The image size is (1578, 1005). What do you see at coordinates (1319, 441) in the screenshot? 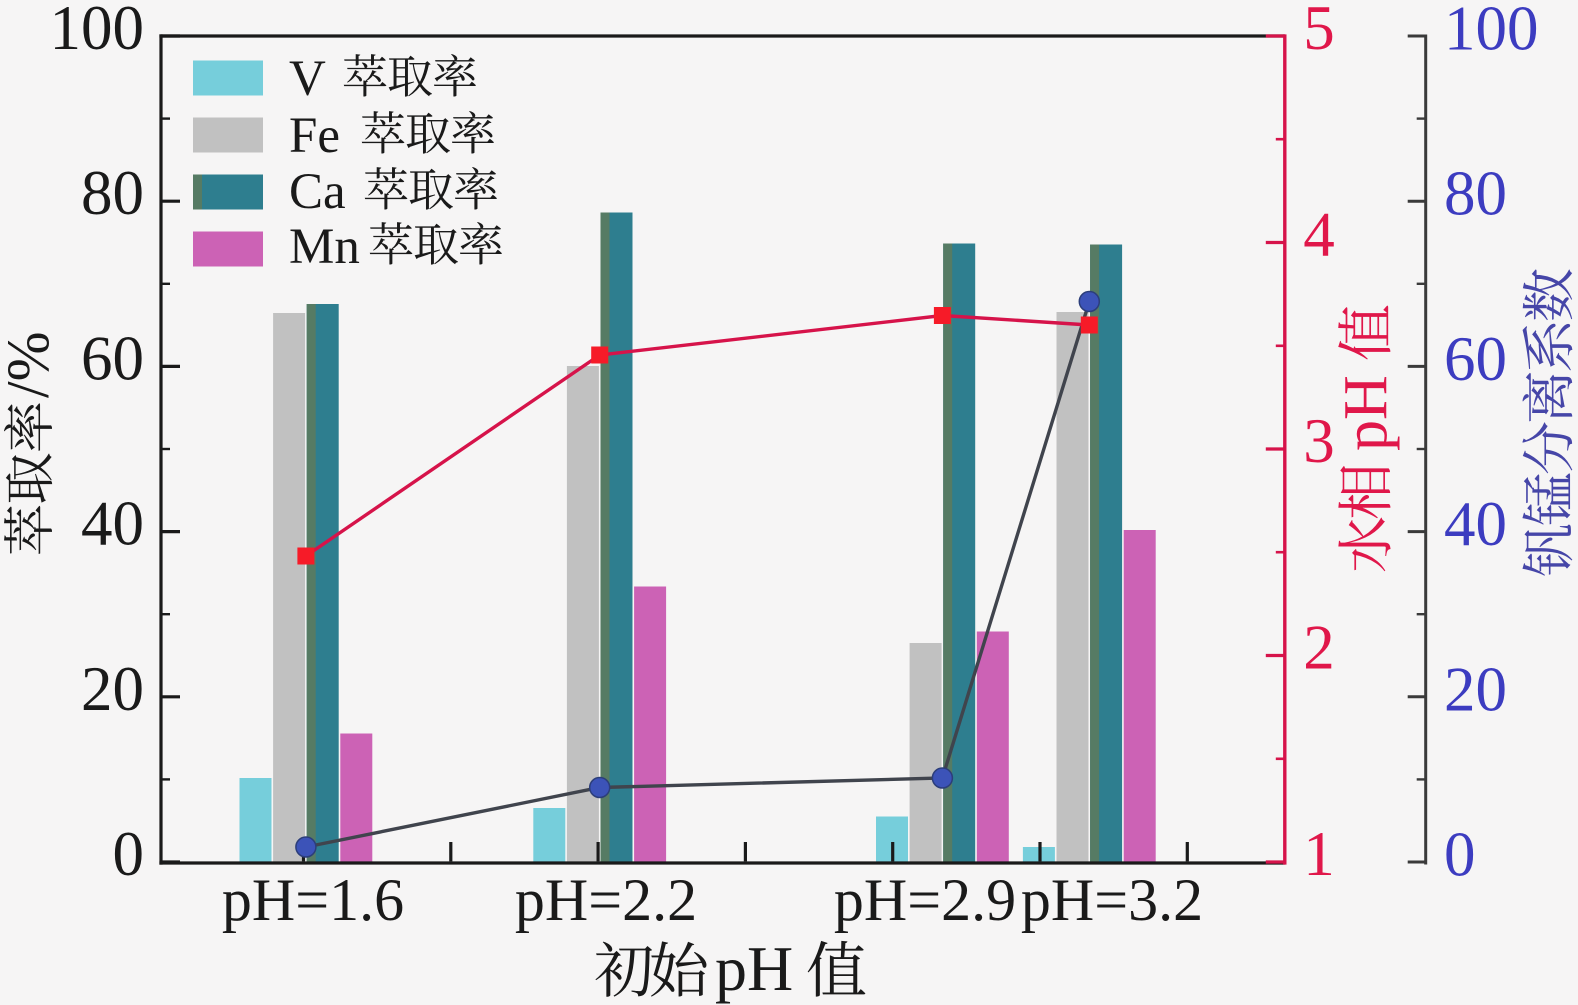
I see `svg-text: 3` at bounding box center [1319, 441].